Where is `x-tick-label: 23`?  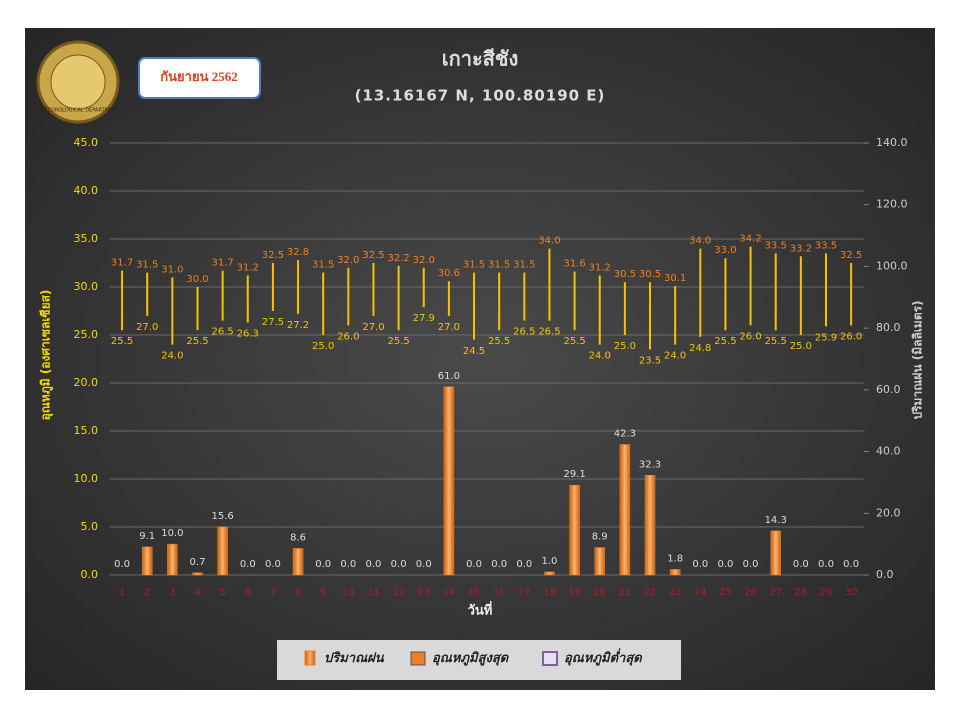 x-tick-label: 23 is located at coordinates (675, 592).